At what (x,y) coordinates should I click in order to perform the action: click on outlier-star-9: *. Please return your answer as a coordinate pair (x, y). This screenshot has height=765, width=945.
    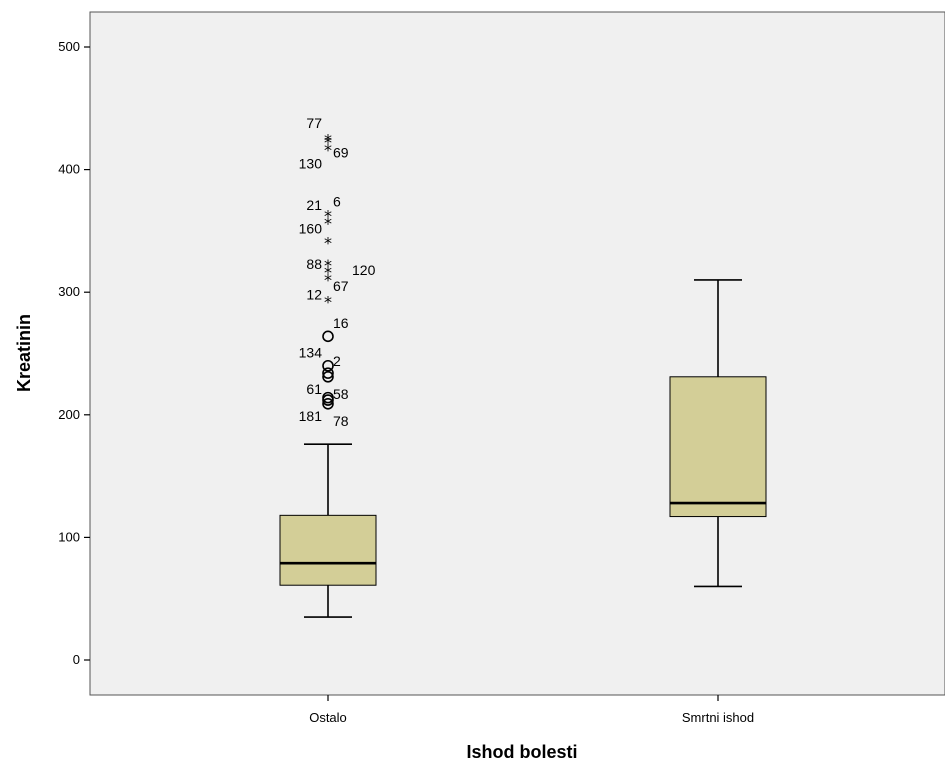
    Looking at the image, I should click on (328, 272).